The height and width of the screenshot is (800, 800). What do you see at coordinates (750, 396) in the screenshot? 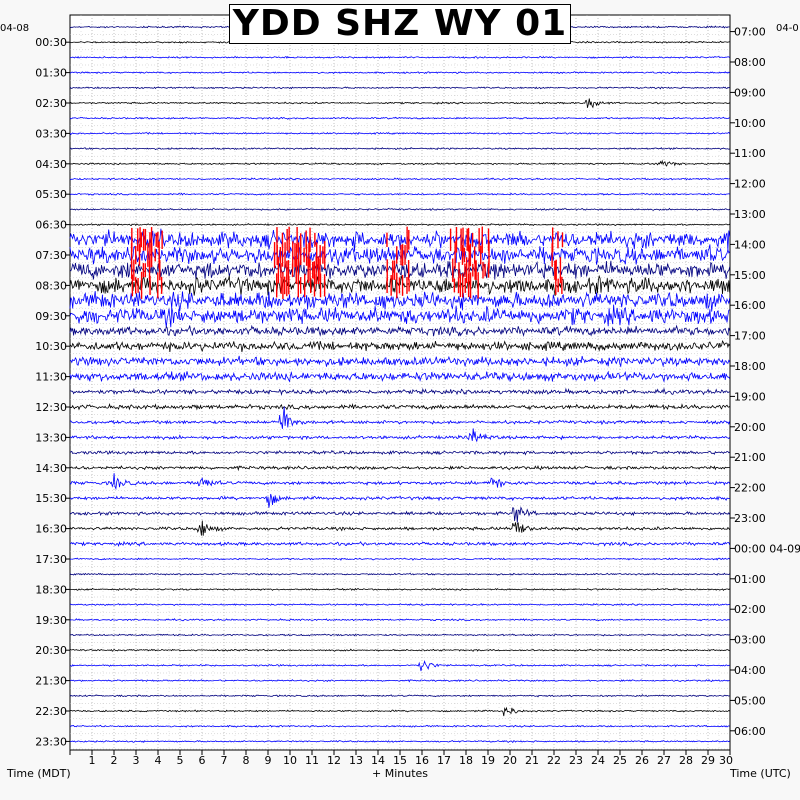
I see `right-tick-label: 19:00` at bounding box center [750, 396].